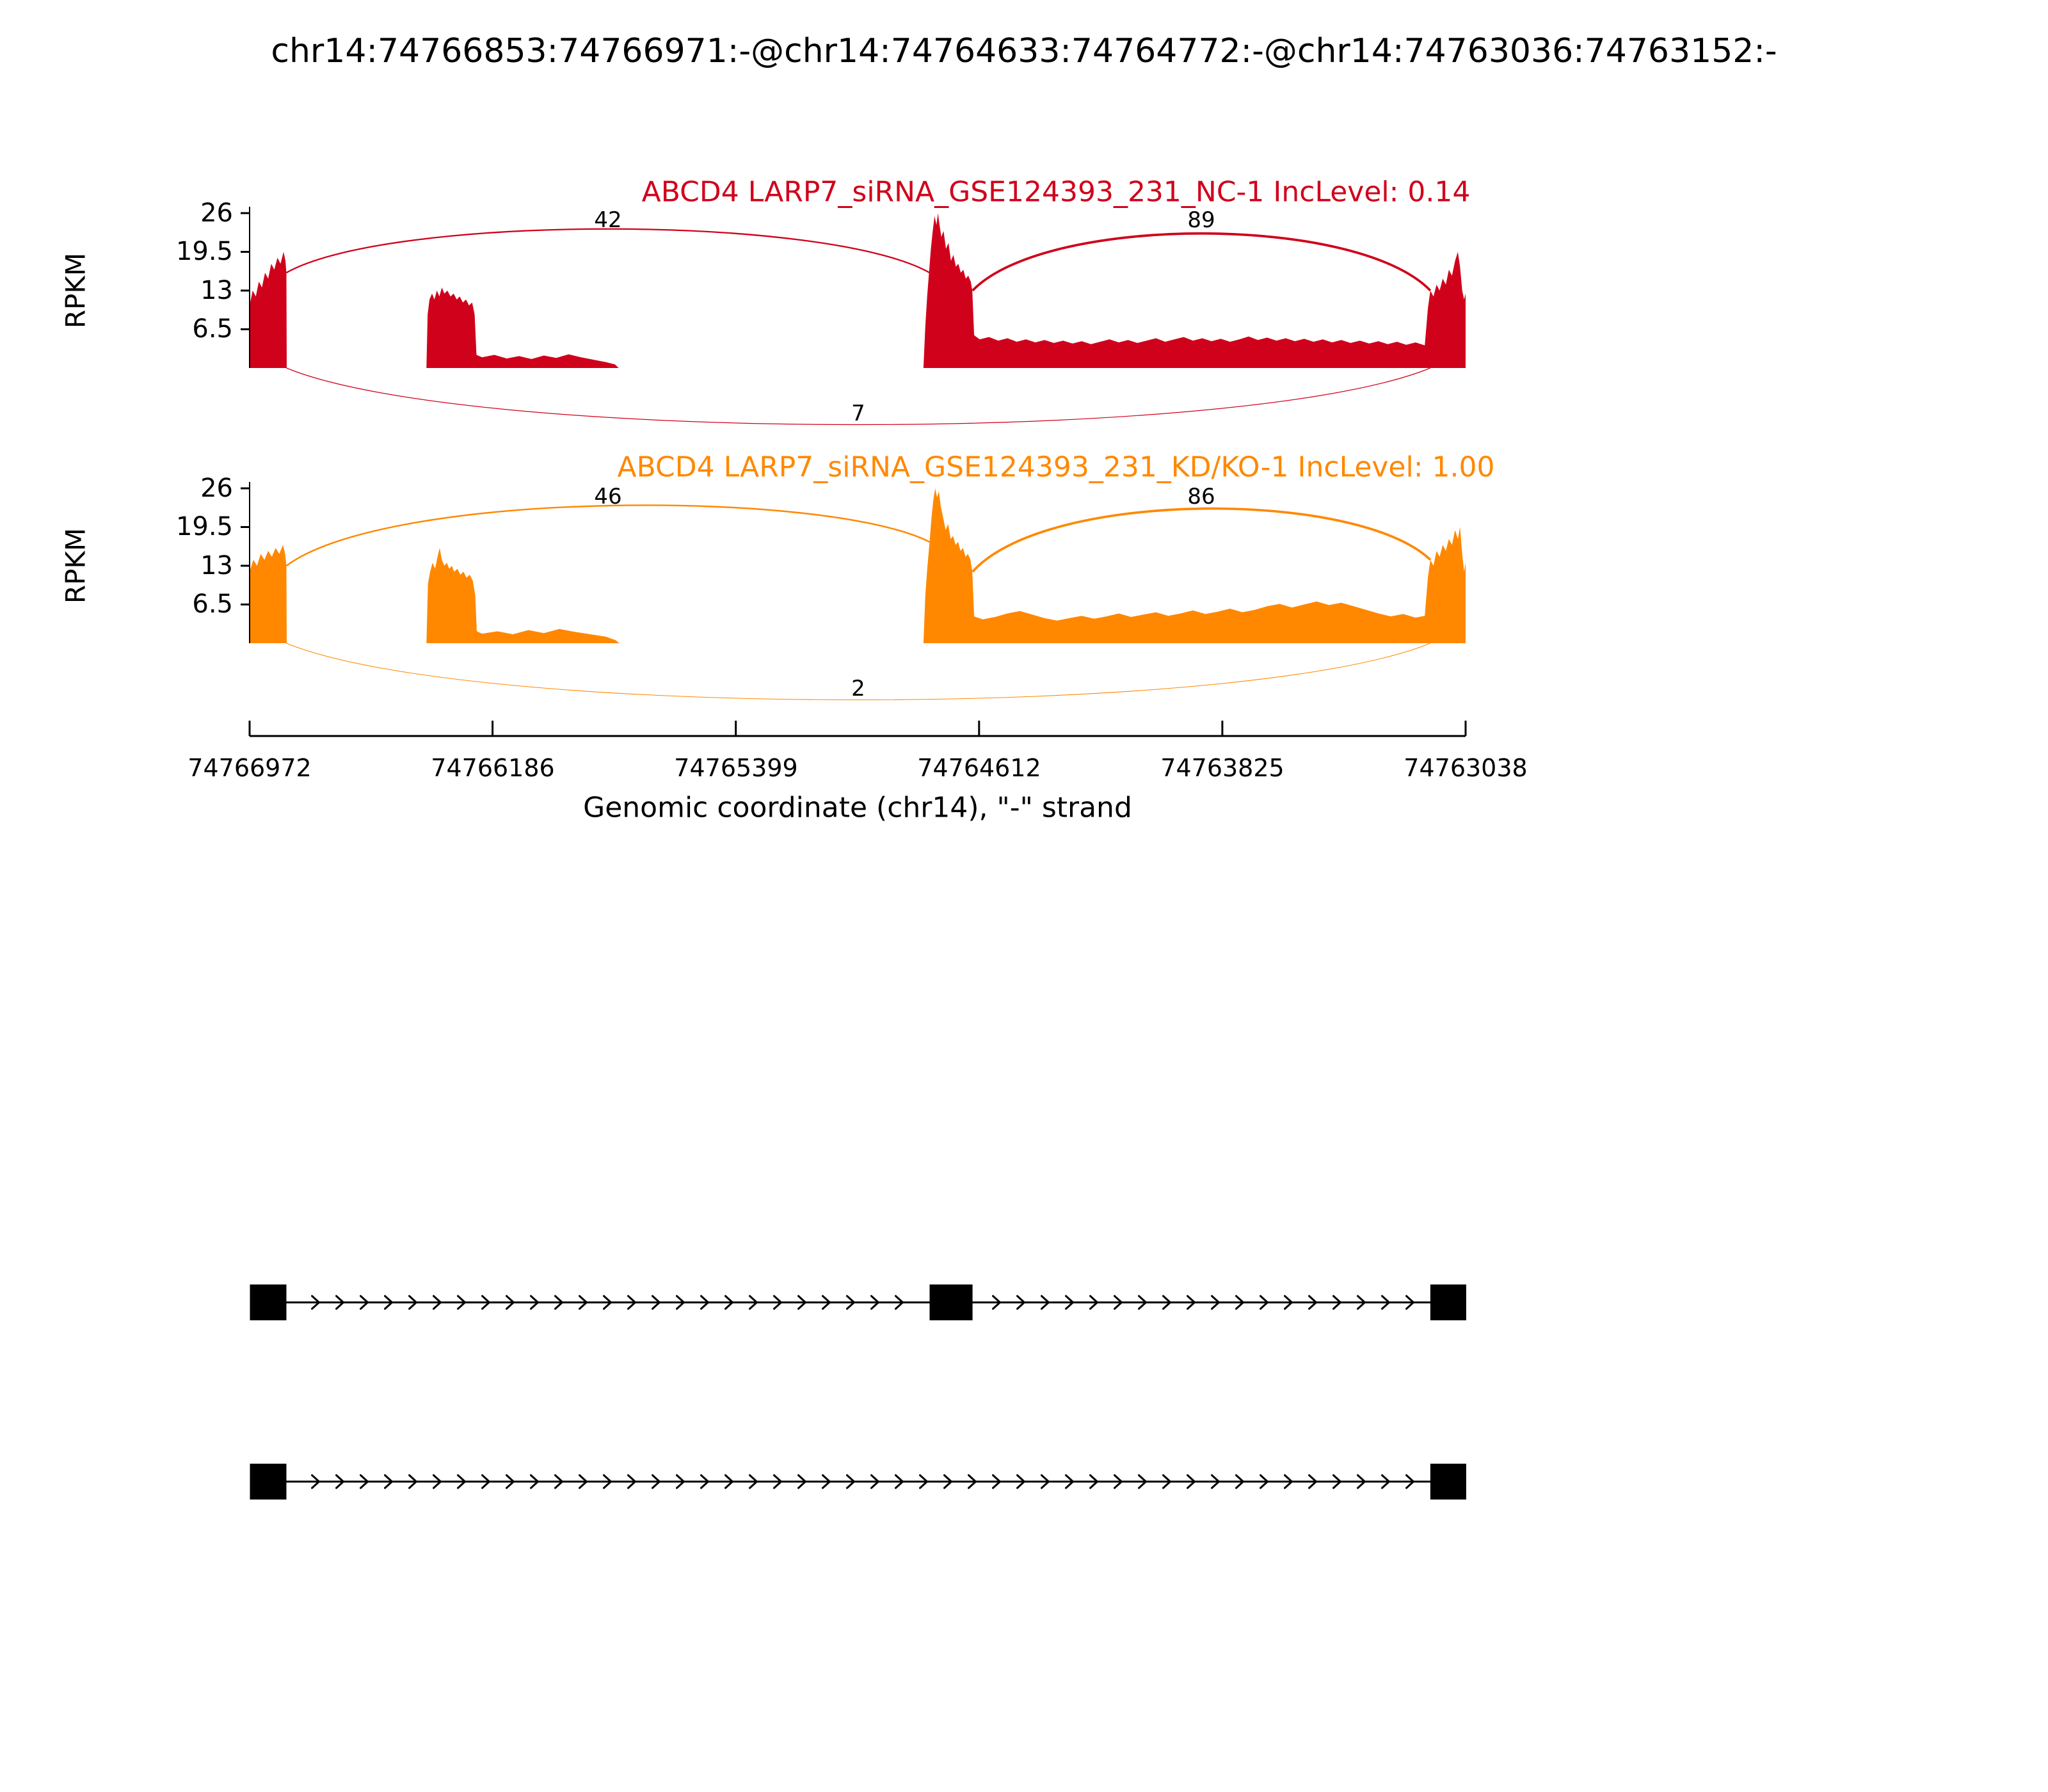  Describe the element at coordinates (250, 768) in the screenshot. I see `x-tick-label: 74766972` at that location.